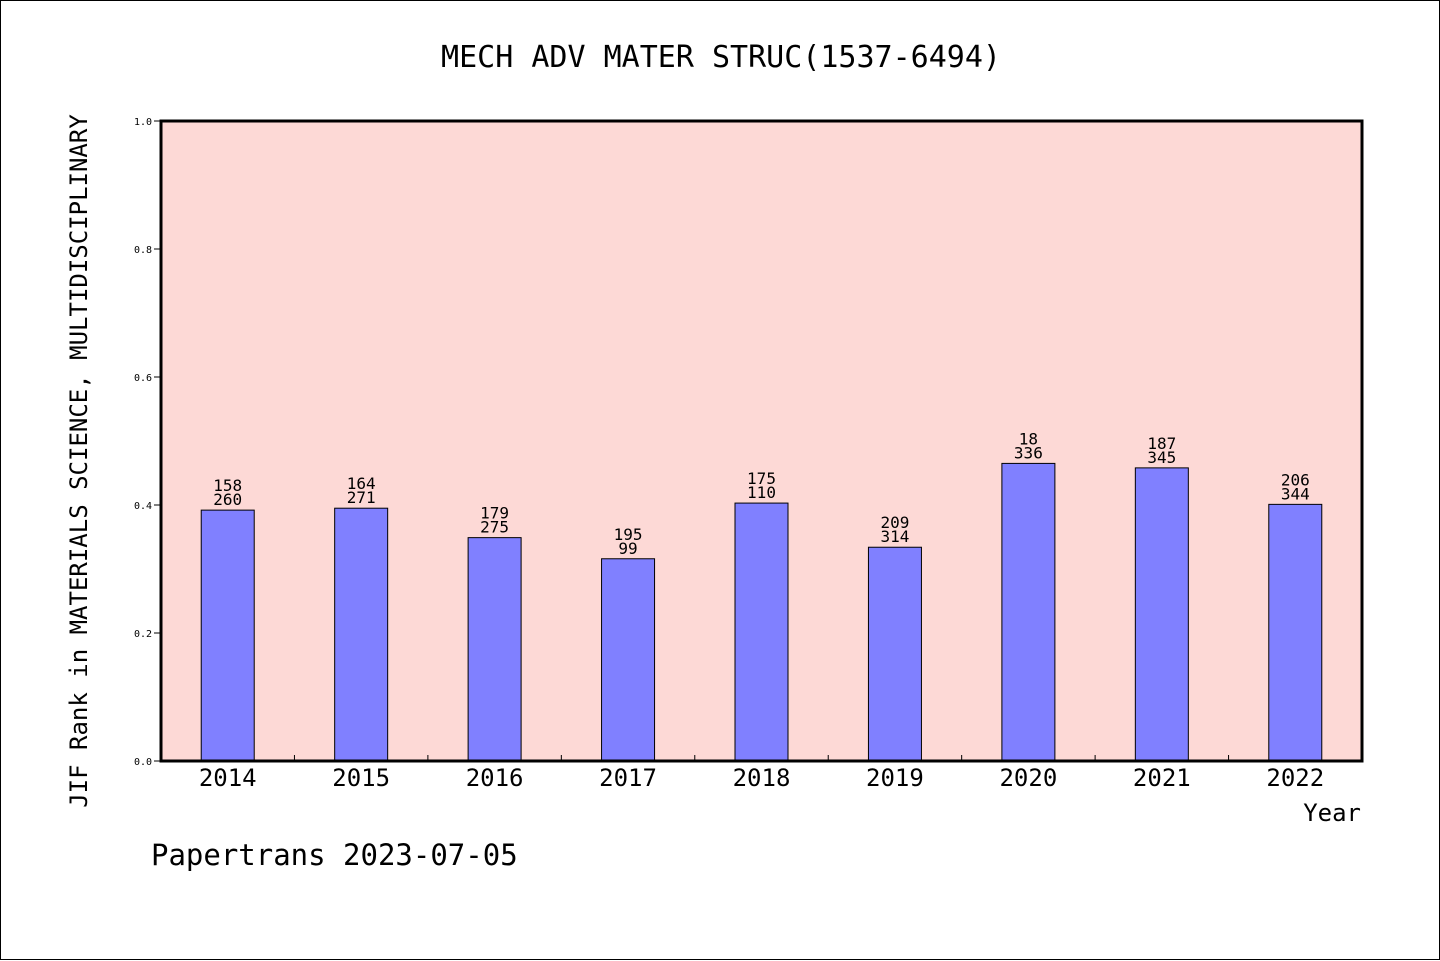 The height and width of the screenshot is (961, 1440). What do you see at coordinates (628, 778) in the screenshot?
I see `x-tick-label: 2017` at bounding box center [628, 778].